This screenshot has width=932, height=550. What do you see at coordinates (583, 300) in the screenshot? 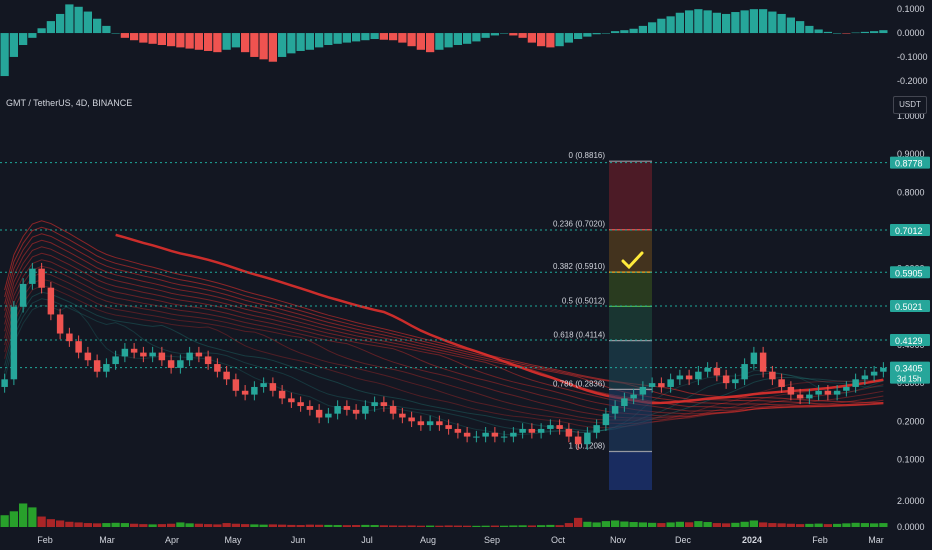
I see `fib-level-label: 0.5 (0.5012)` at bounding box center [583, 300].